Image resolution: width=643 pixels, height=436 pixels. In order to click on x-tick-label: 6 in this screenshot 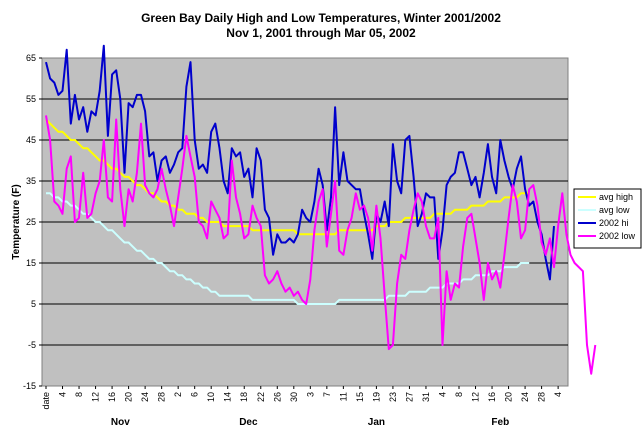, I will do `click(195, 394)`.